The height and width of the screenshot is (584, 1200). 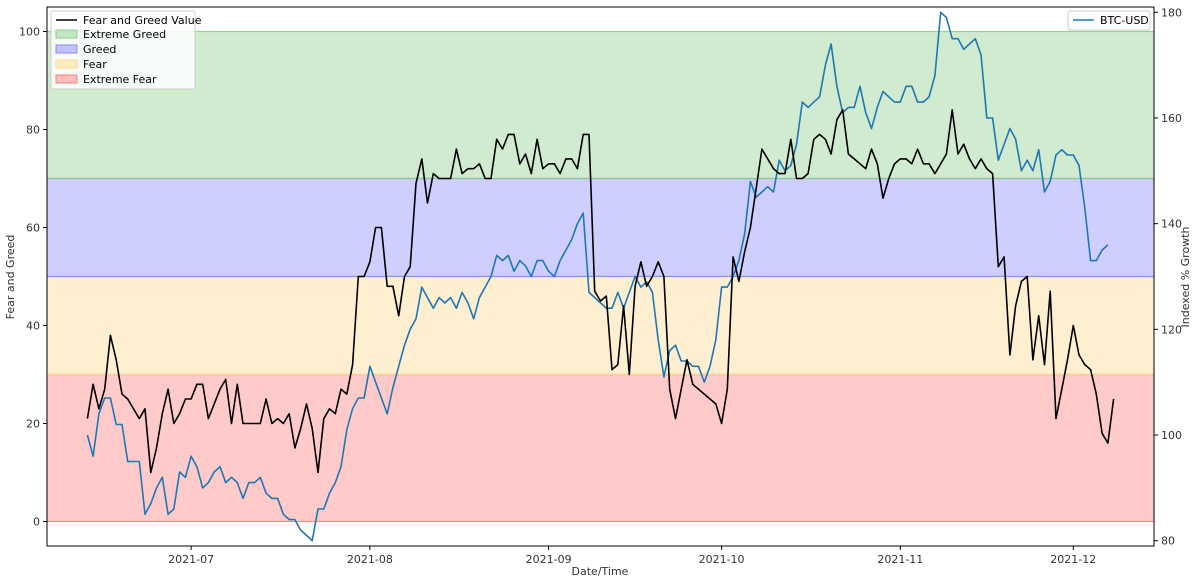 What do you see at coordinates (1168, 541) in the screenshot?
I see `right-y-tick-label: 80` at bounding box center [1168, 541].